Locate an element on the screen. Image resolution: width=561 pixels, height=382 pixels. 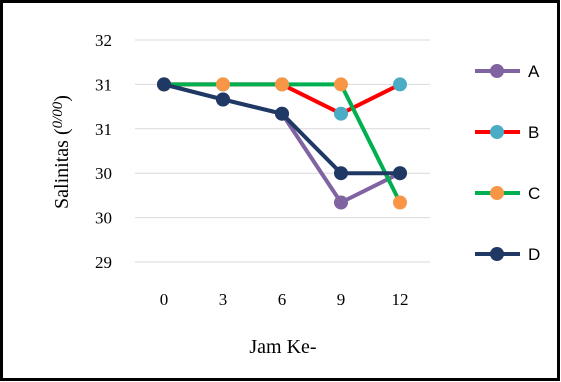
y-tick-label: 29 is located at coordinates (103, 262).